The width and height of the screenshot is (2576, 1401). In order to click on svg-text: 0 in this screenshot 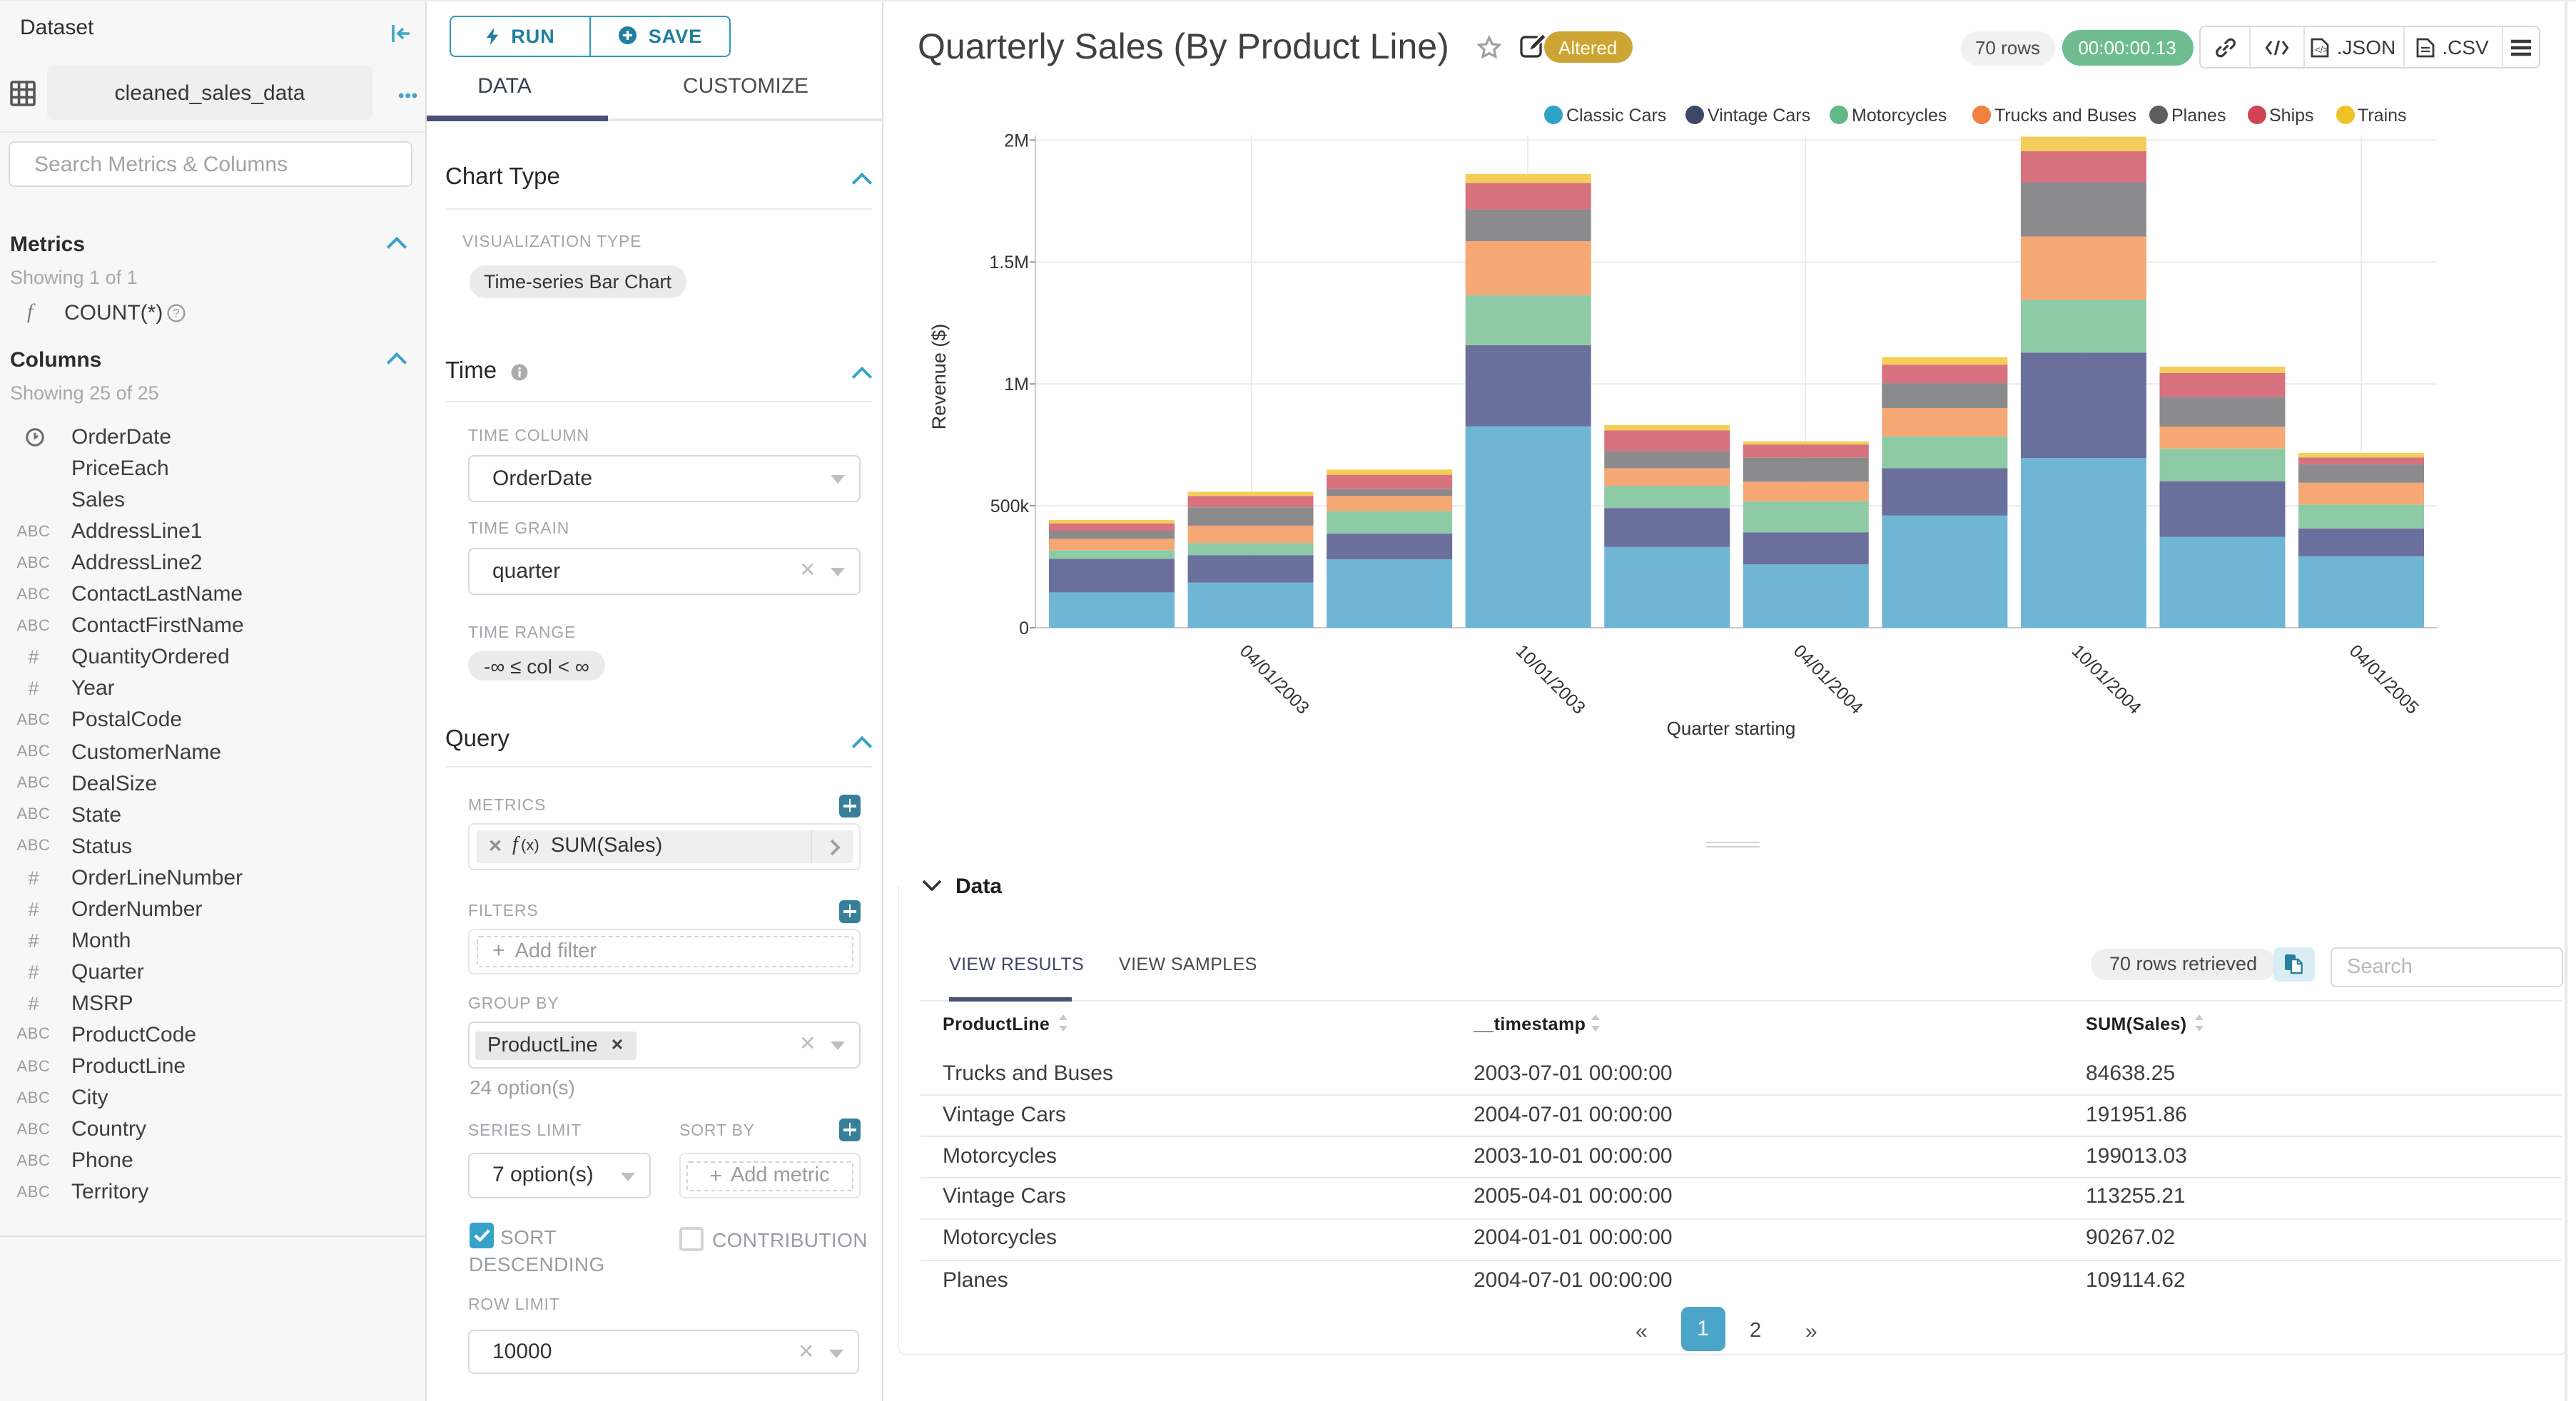, I will do `click(1024, 628)`.